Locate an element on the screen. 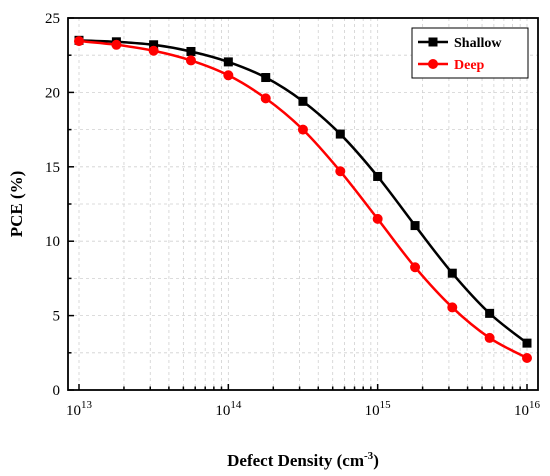 The image size is (550, 476). x-tick-label: 1015 is located at coordinates (378, 409).